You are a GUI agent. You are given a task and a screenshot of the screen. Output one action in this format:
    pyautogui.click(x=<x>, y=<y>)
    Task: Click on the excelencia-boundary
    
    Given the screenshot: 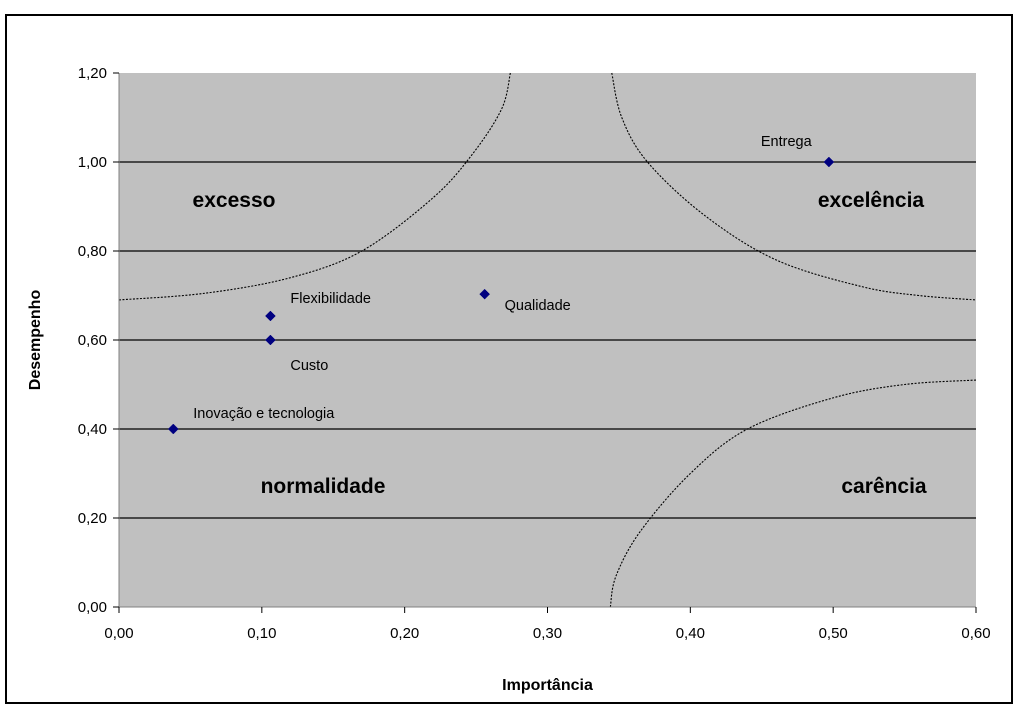 What is the action you would take?
    pyautogui.click(x=794, y=186)
    